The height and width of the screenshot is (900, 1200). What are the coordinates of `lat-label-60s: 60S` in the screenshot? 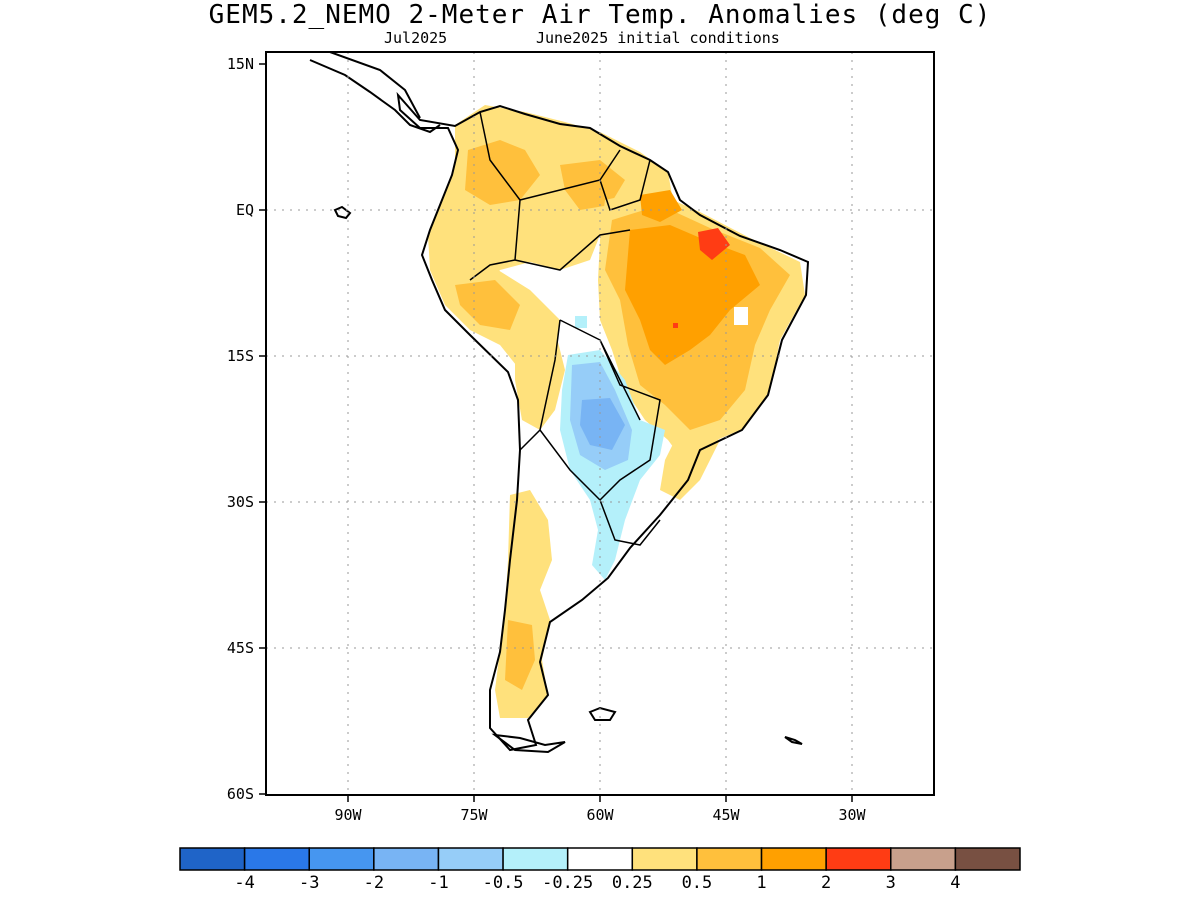 It's located at (240, 794).